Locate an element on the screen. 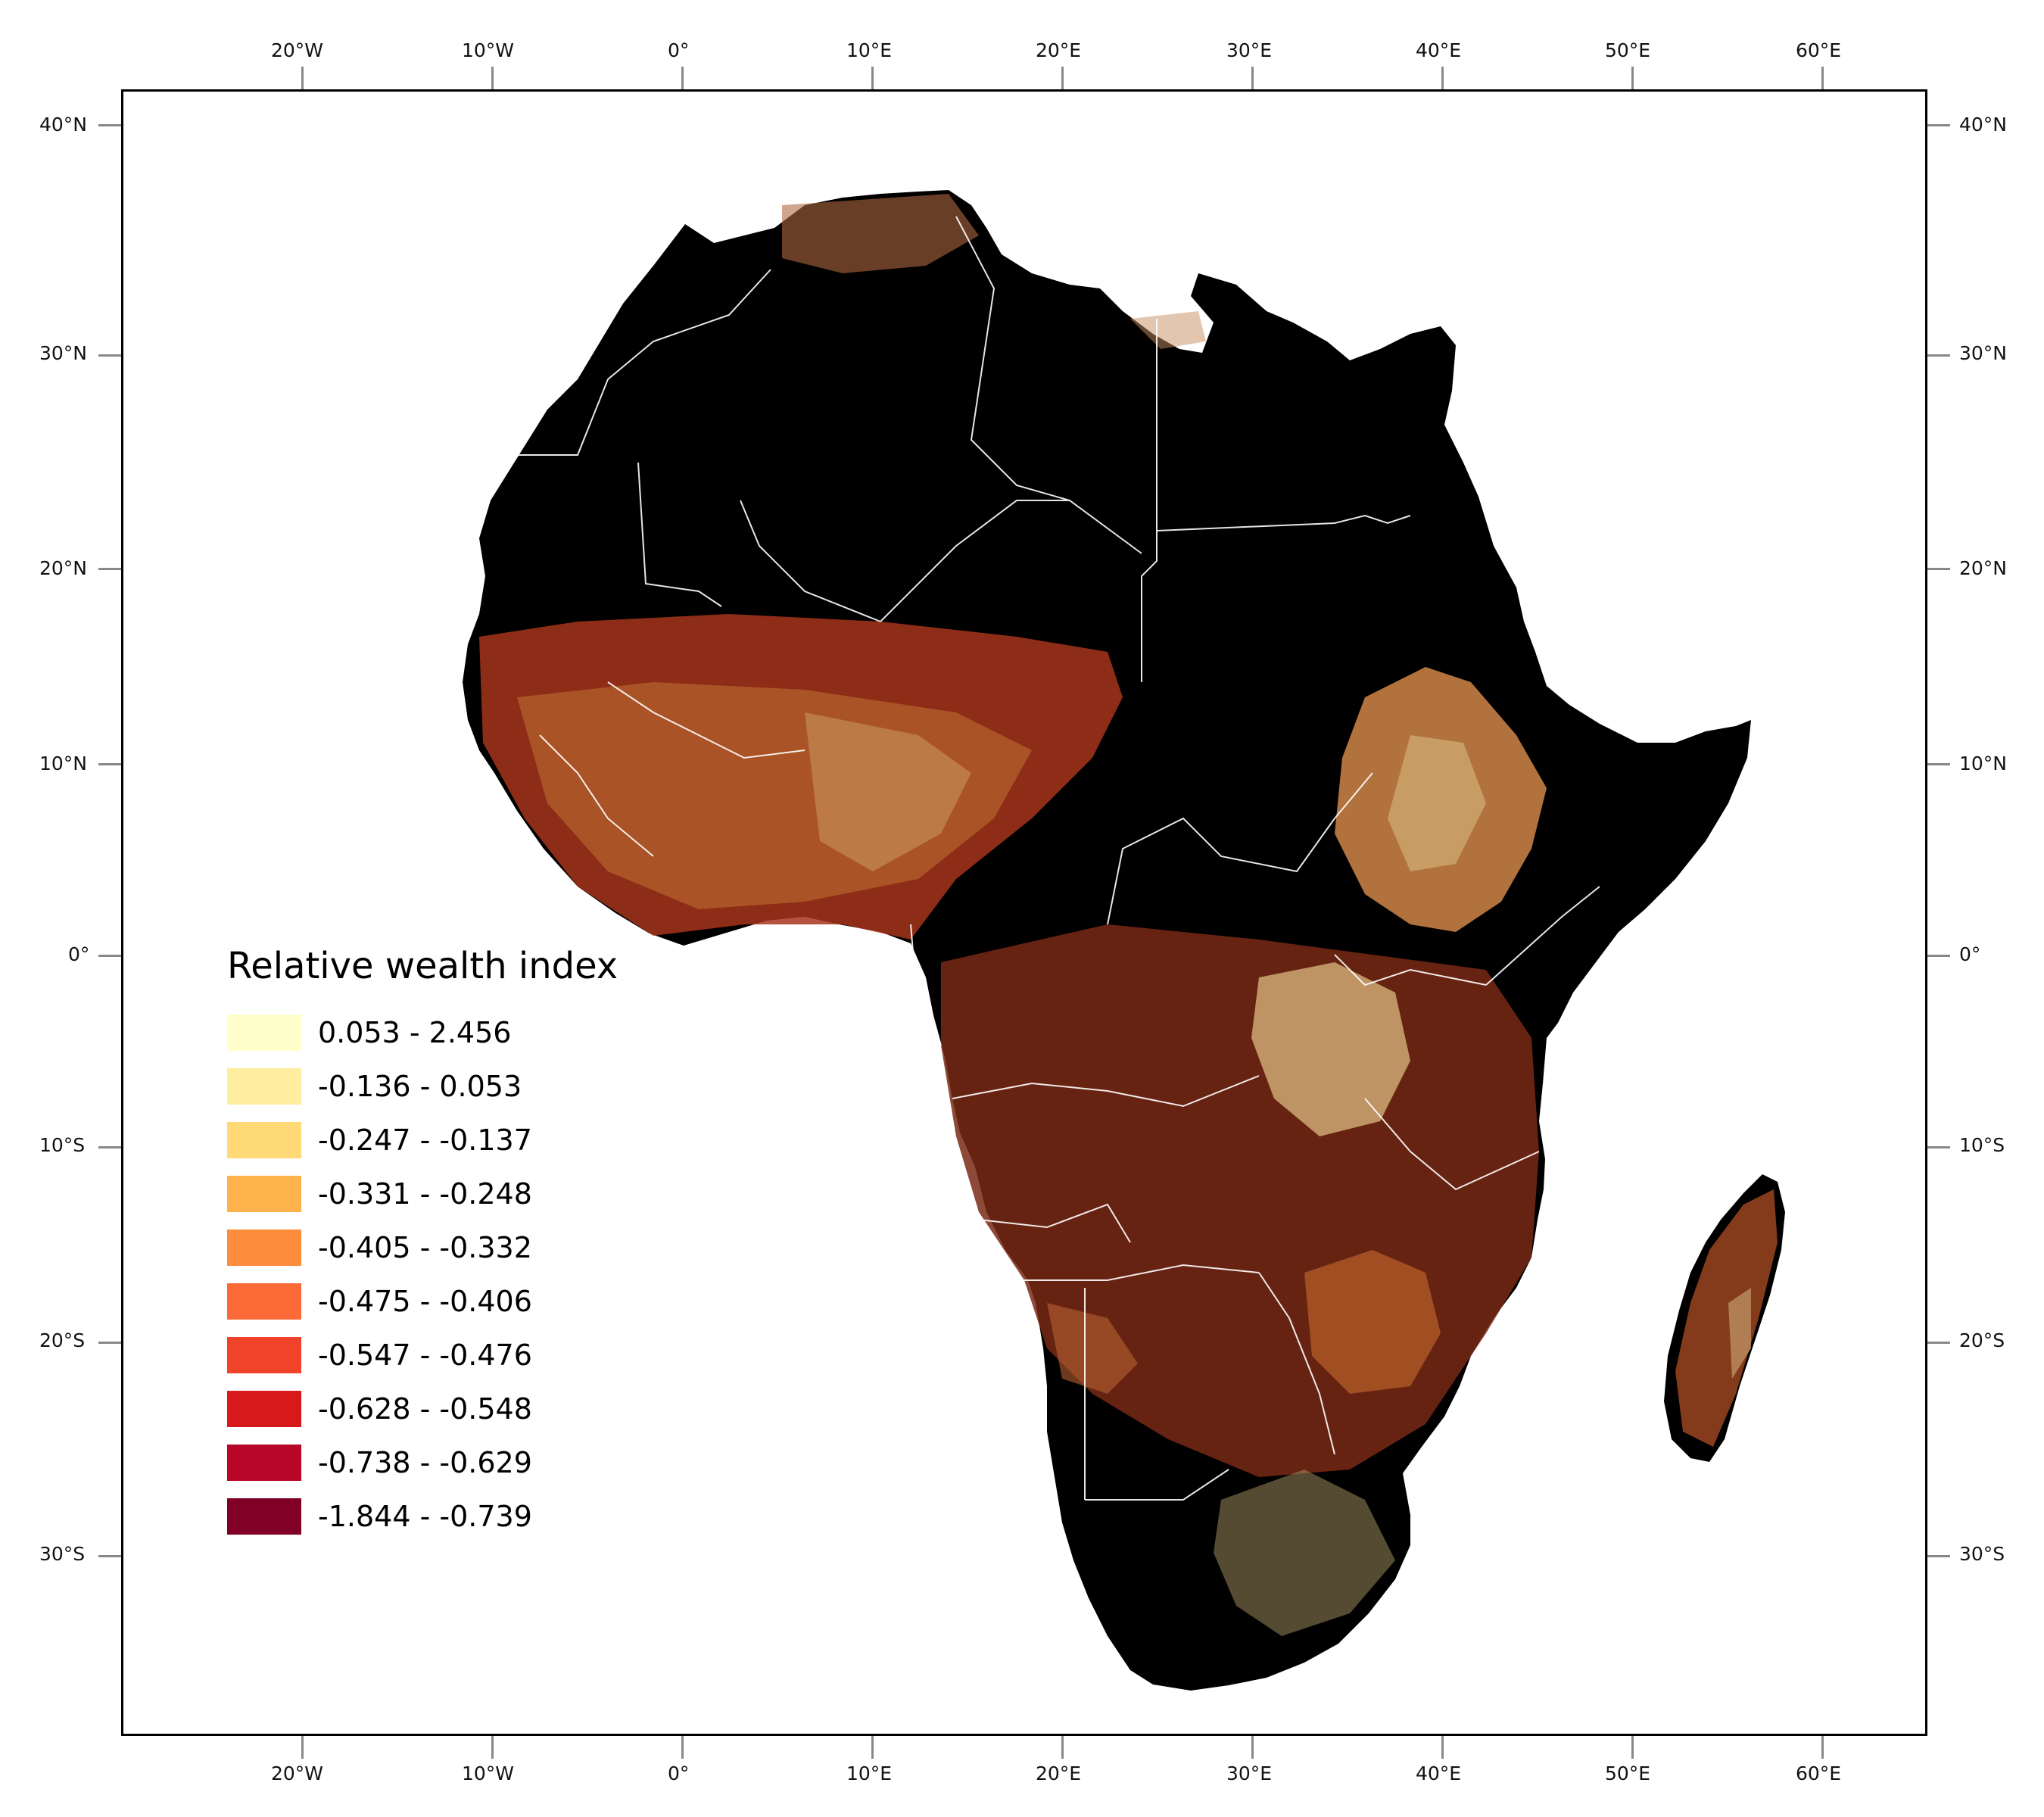 This screenshot has height=1817, width=2044. top-lon-label: 20°E is located at coordinates (1059, 50).